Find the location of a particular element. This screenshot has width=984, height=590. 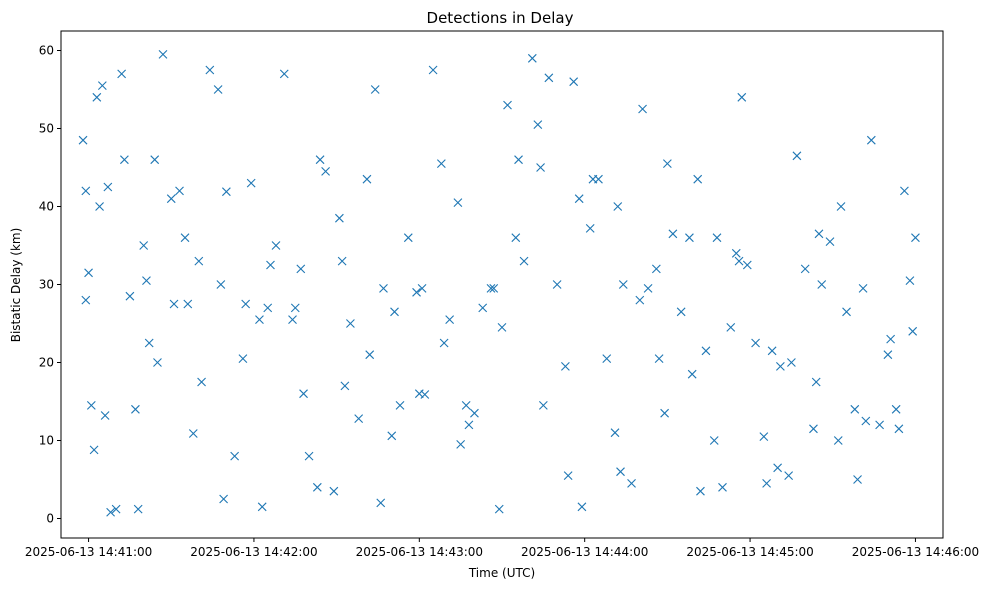

y-axis-label: Bistatic Delay (km) is located at coordinates (16, 285).